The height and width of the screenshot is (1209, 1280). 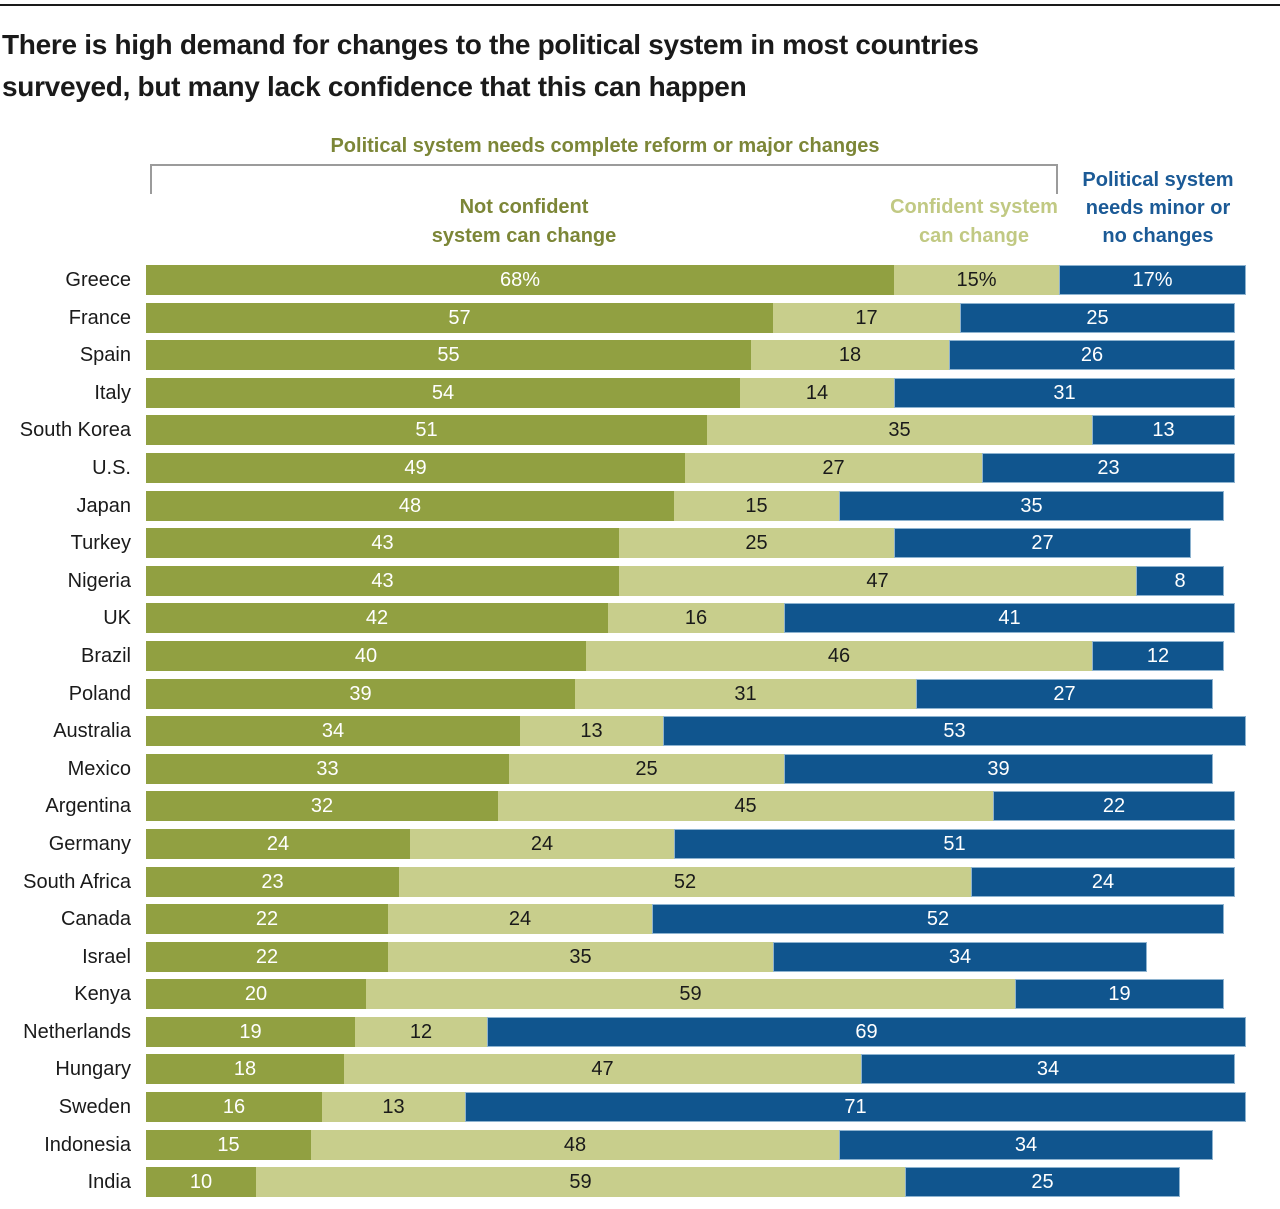 I want to click on country-label: Japan, so click(x=104, y=505).